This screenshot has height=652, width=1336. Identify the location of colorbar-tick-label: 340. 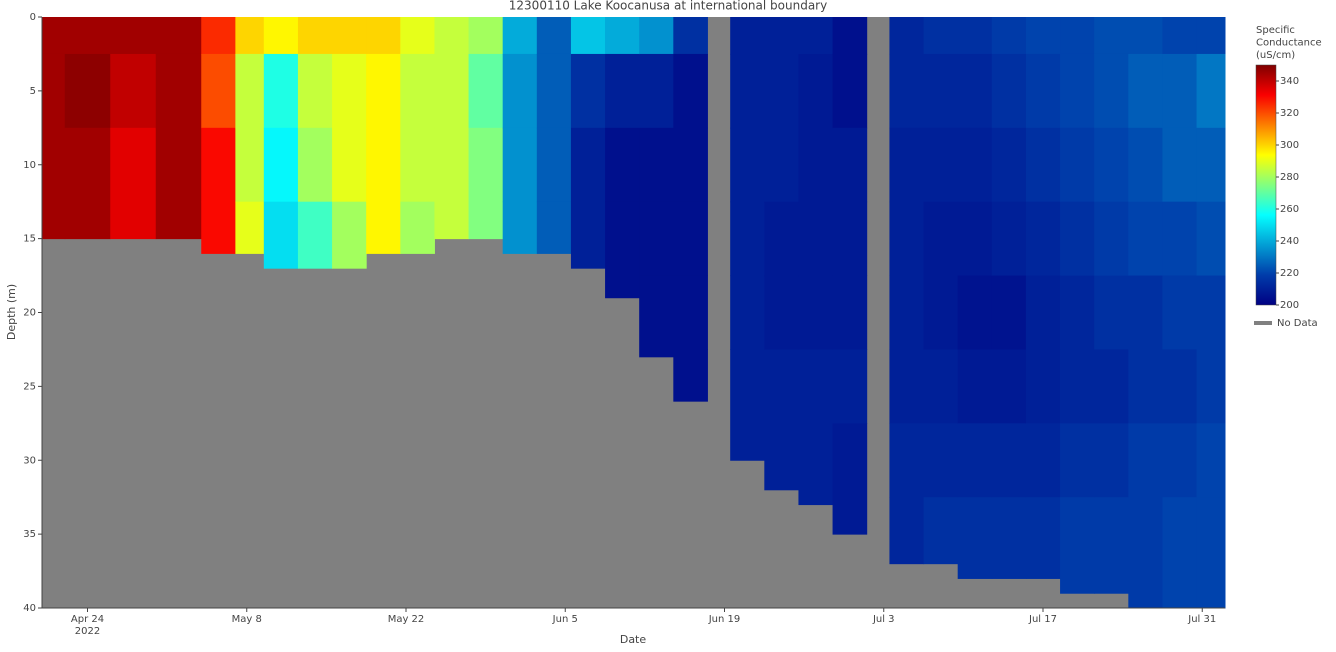
(1289, 81).